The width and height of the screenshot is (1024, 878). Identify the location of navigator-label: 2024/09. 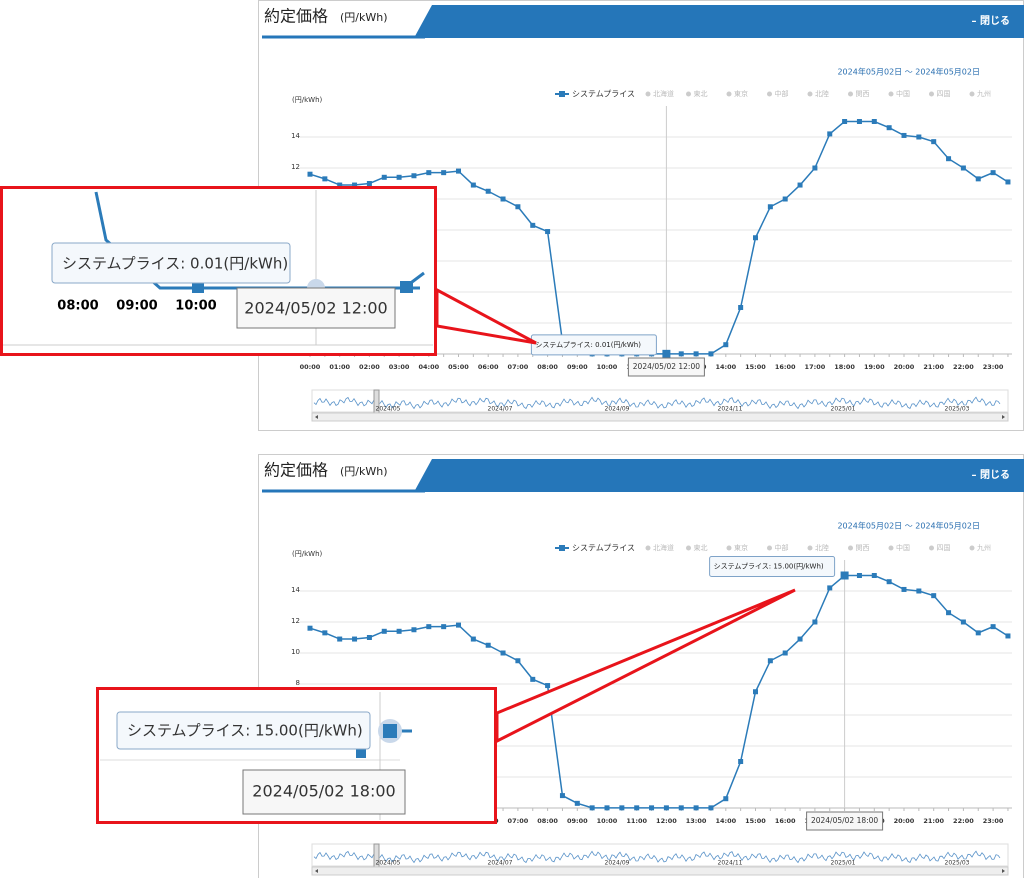
(617, 409).